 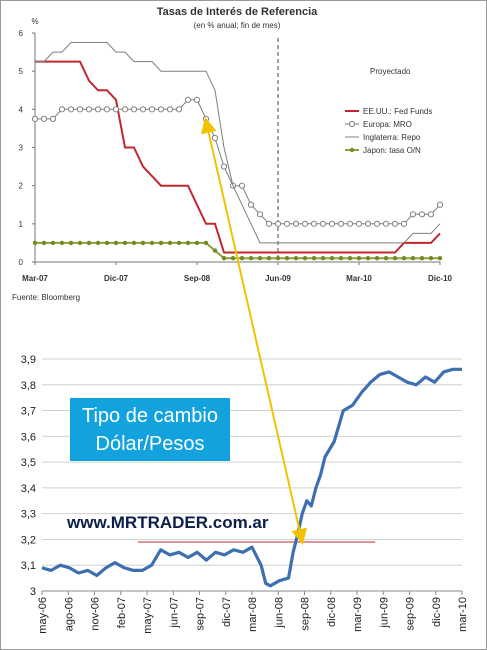 What do you see at coordinates (332, 612) in the screenshot?
I see `x-tick-label: dic-08` at bounding box center [332, 612].